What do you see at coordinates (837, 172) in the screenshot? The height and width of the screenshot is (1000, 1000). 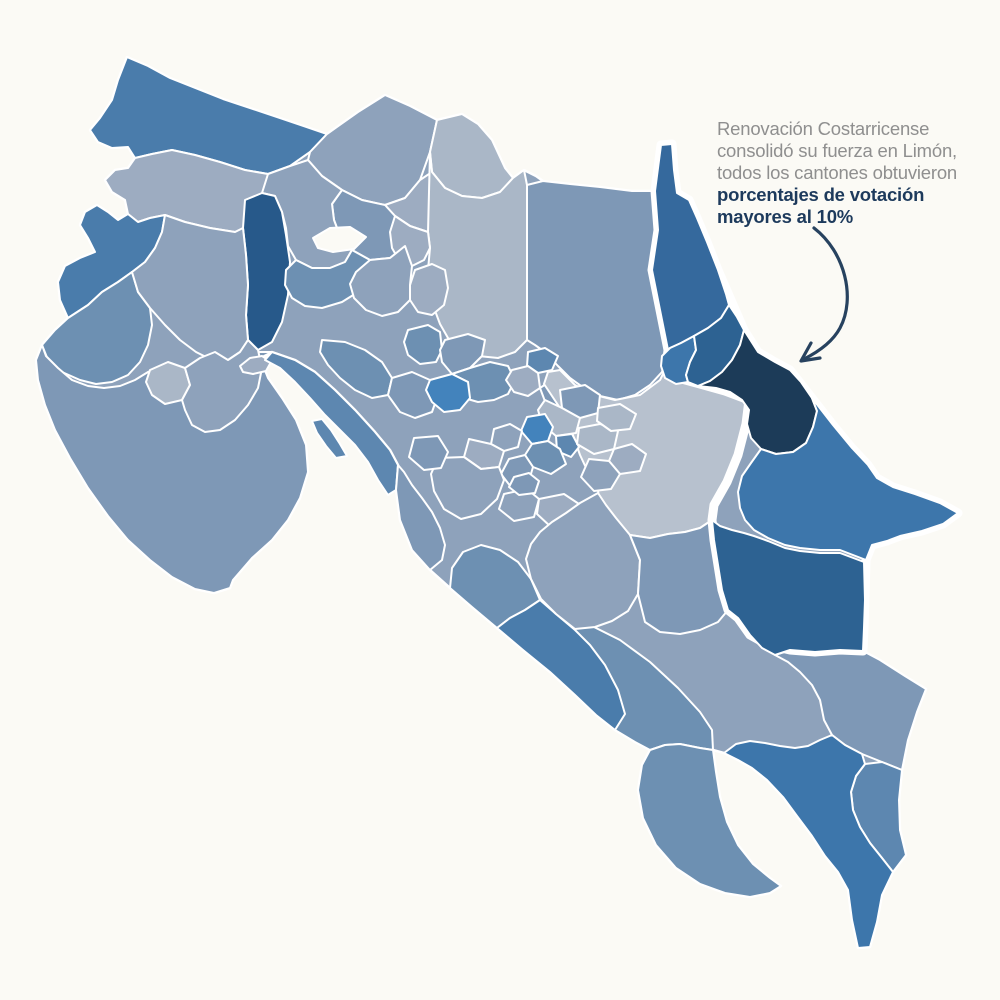 I see `annotation-line: todos los cantones obtuvieron` at bounding box center [837, 172].